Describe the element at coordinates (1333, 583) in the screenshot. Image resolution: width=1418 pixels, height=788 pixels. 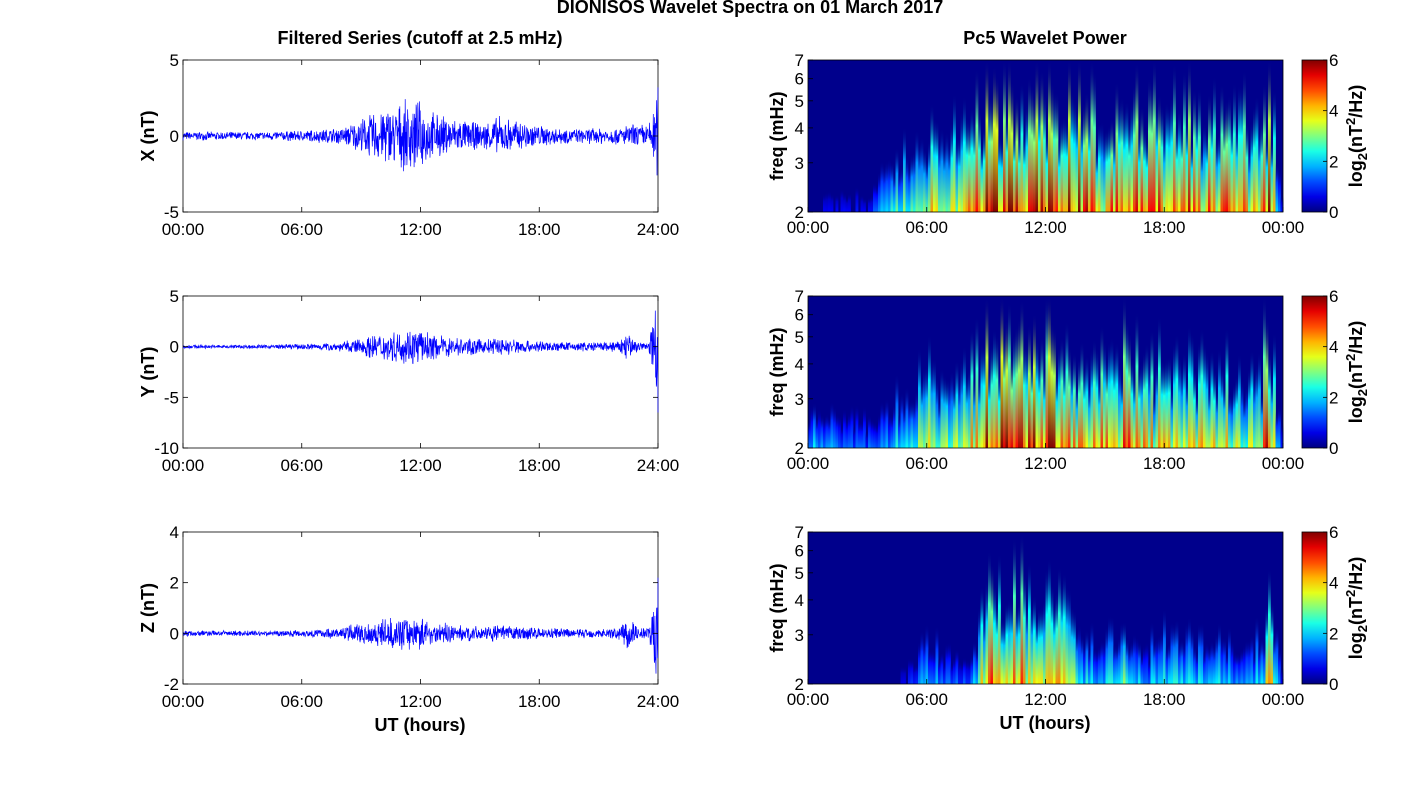
I see `colorbar-tick-label: 4` at that location.